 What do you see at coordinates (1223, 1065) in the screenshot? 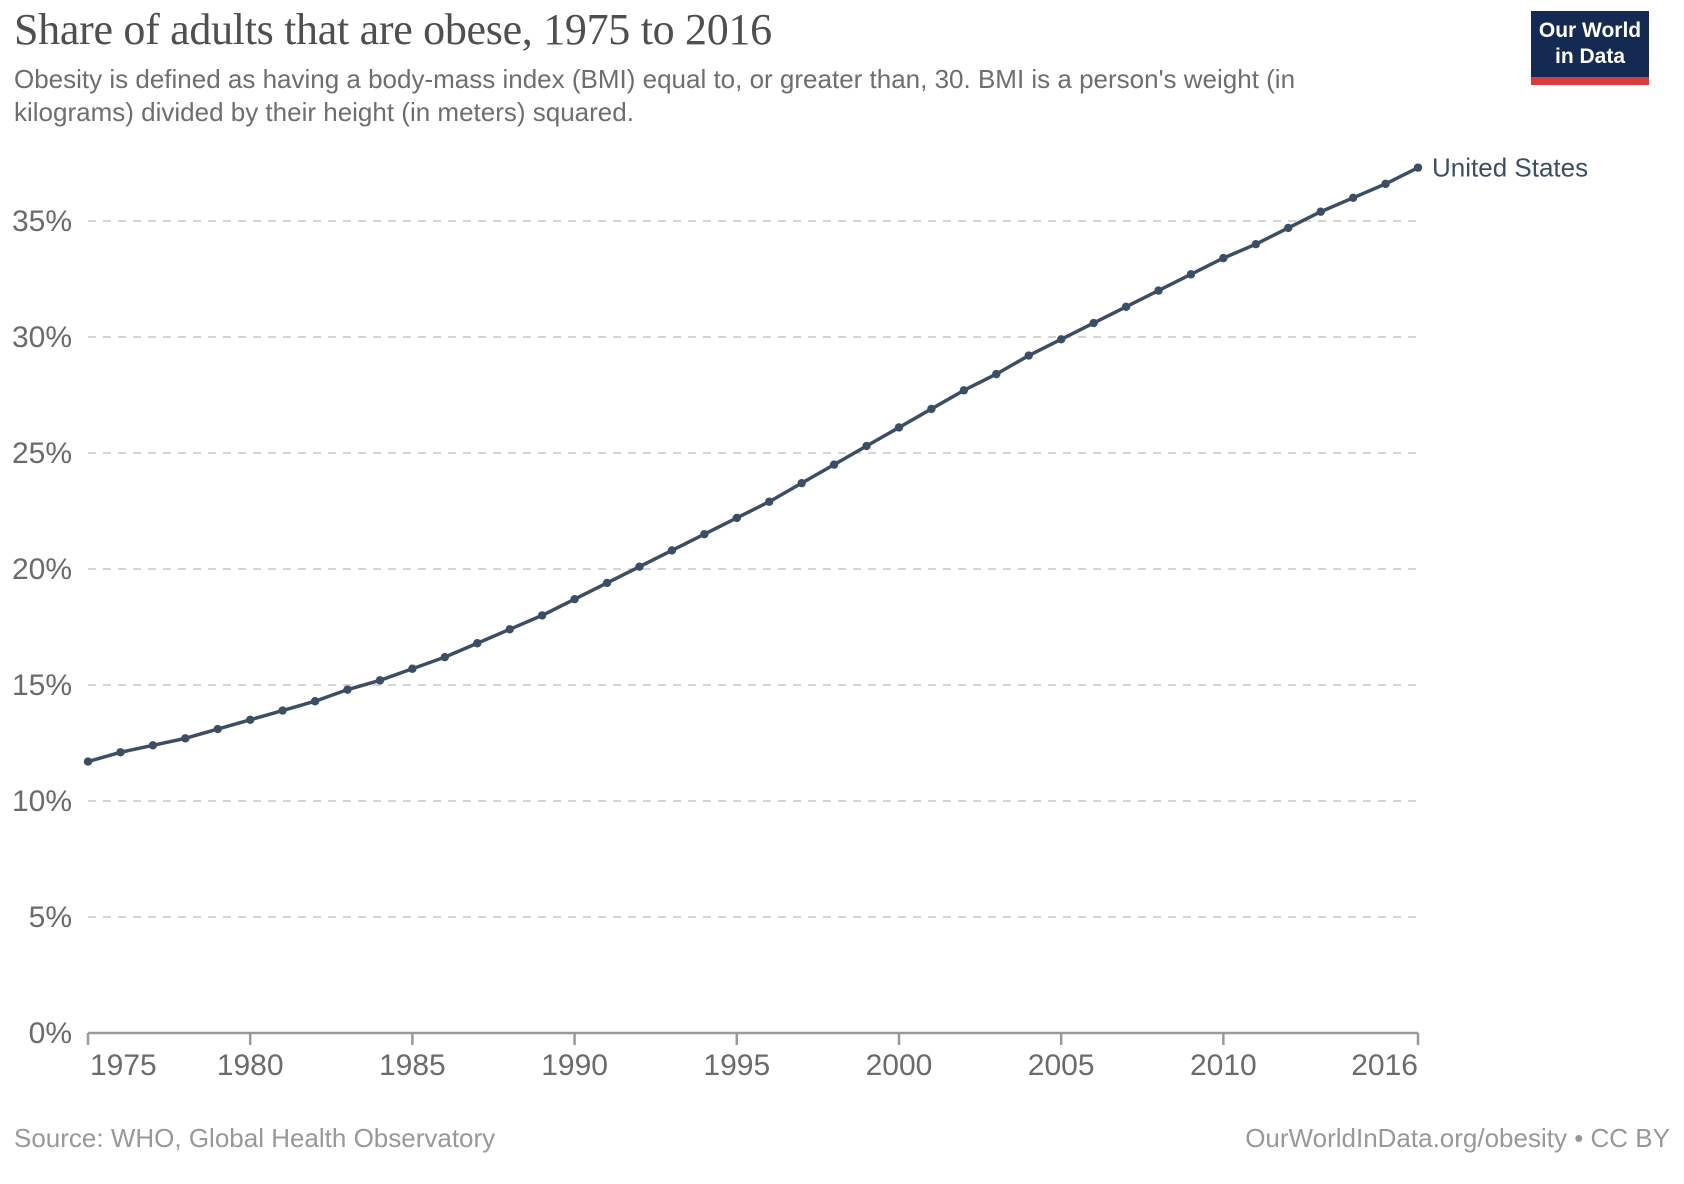
I see `x-axis-label: 2010` at bounding box center [1223, 1065].